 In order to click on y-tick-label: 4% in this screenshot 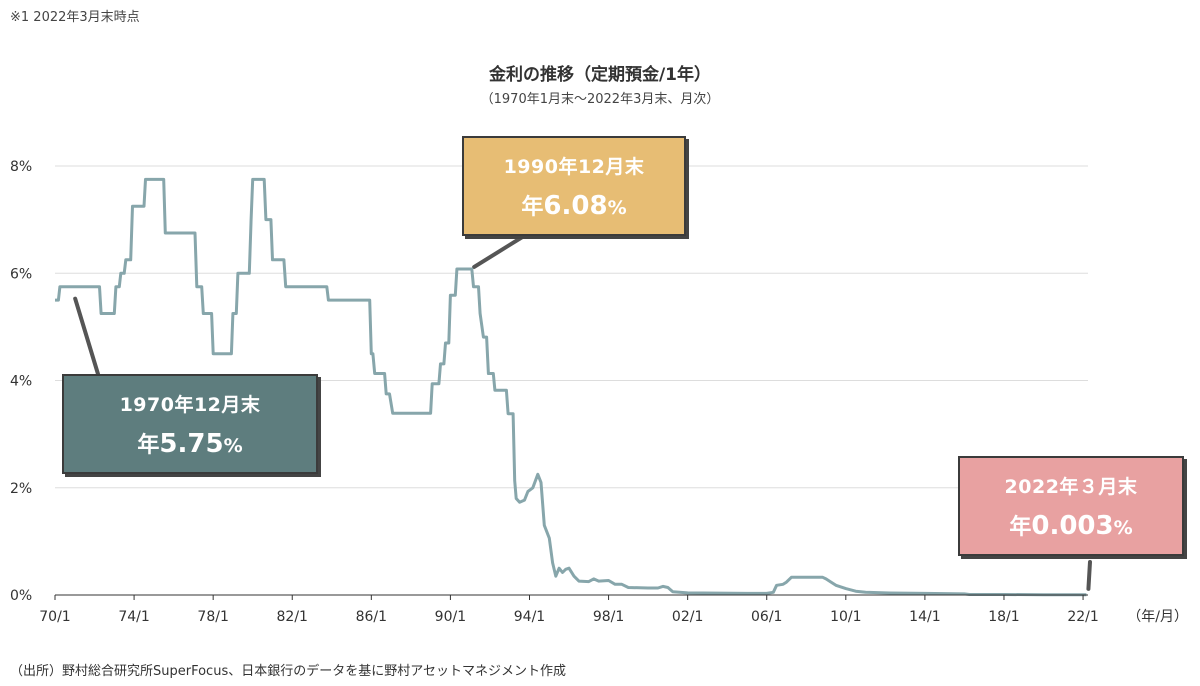, I will do `click(21, 382)`.